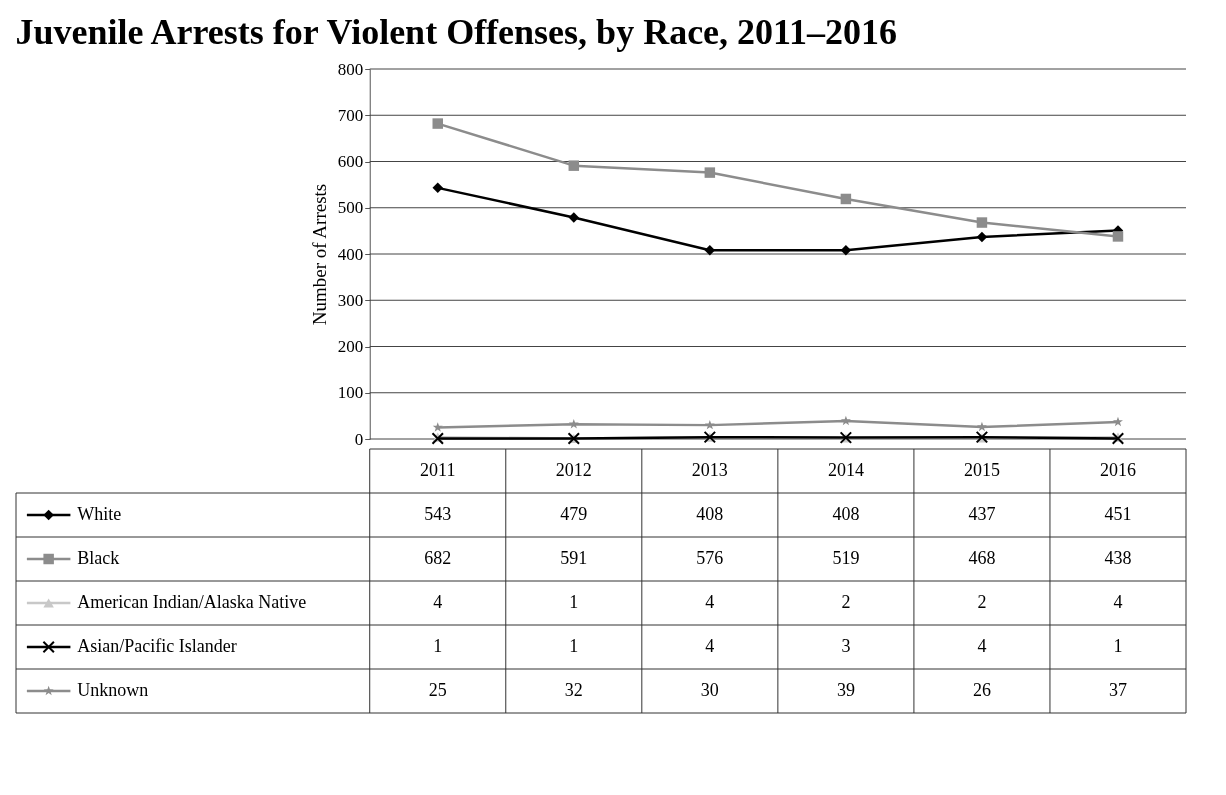 Image resolution: width=1226 pixels, height=795 pixels. I want to click on y-tick-label: 600, so click(350, 161).